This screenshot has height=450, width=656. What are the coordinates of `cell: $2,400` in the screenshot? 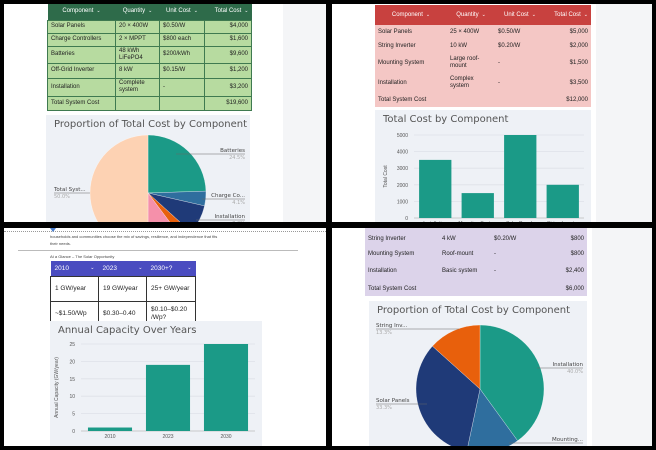 It's located at (564, 271).